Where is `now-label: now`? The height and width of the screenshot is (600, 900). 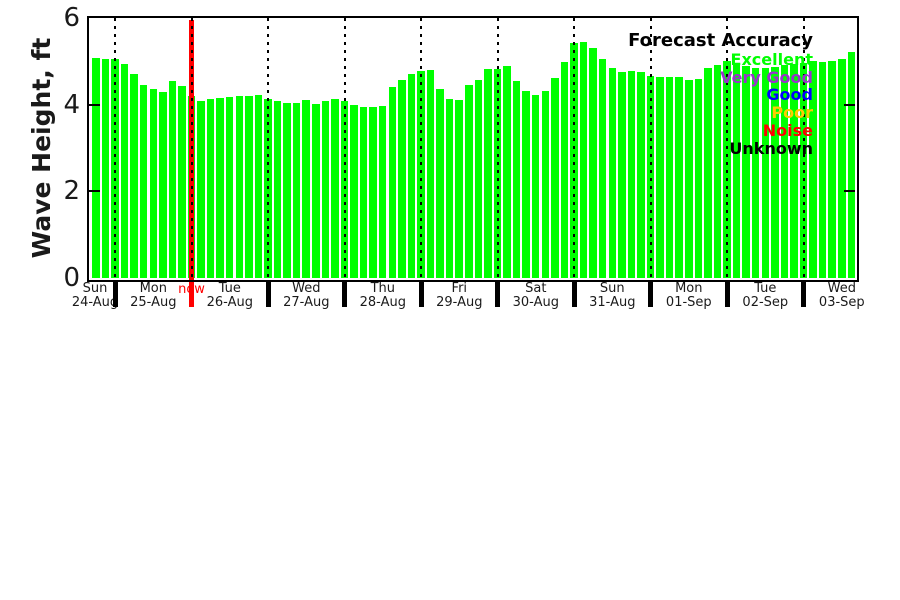
now-label: now is located at coordinates (191, 289).